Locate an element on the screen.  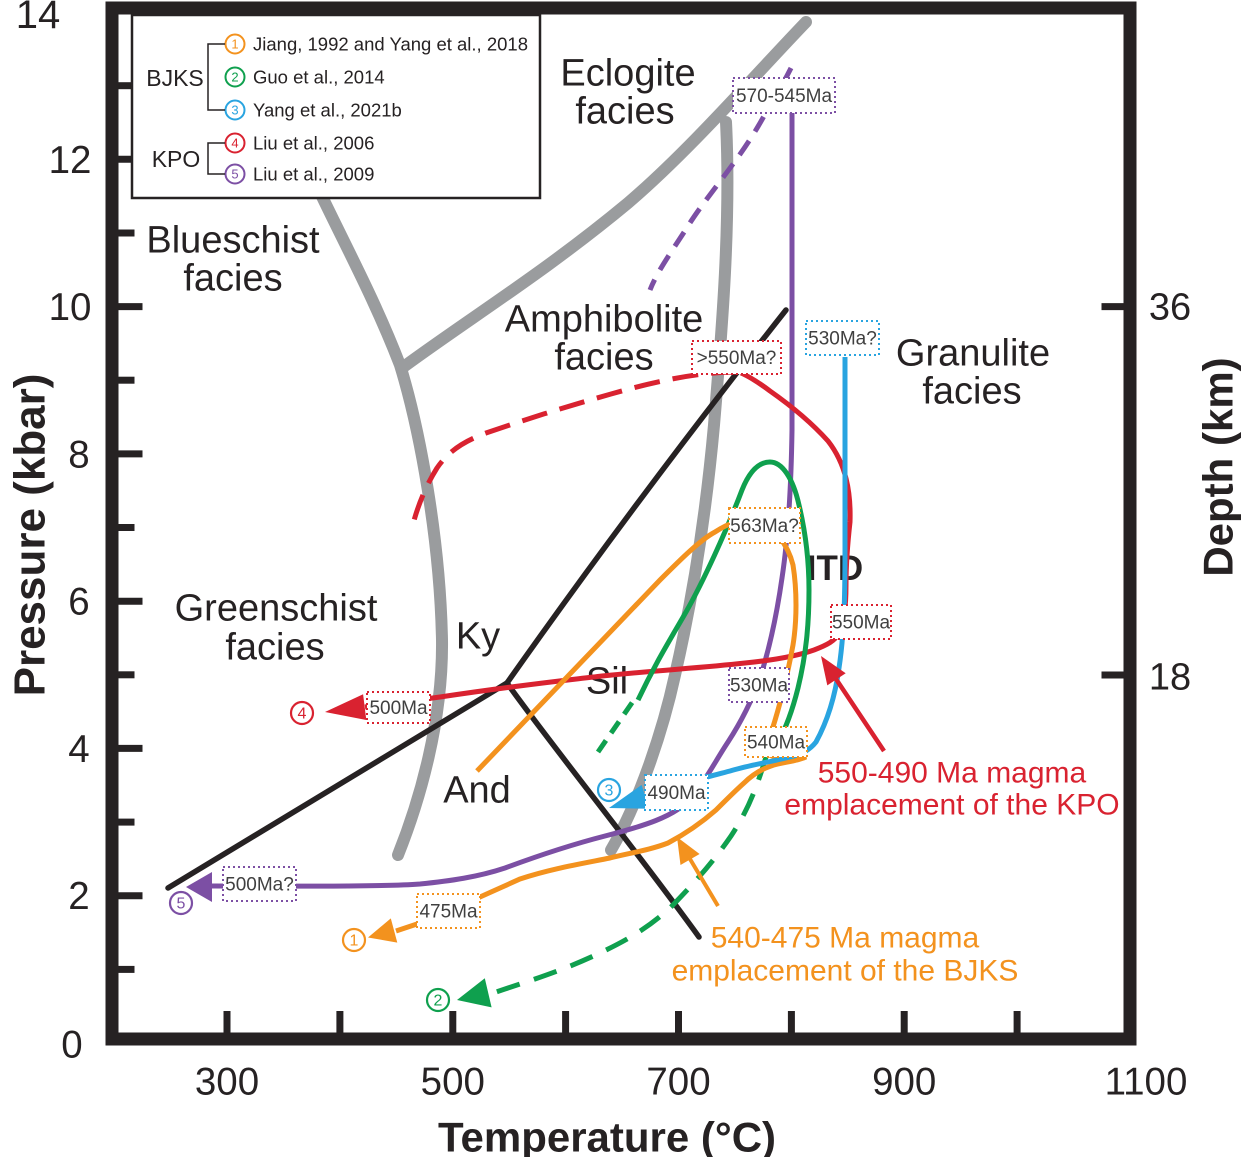
svg-text: Temperature (°C) is located at coordinates (607, 1135).